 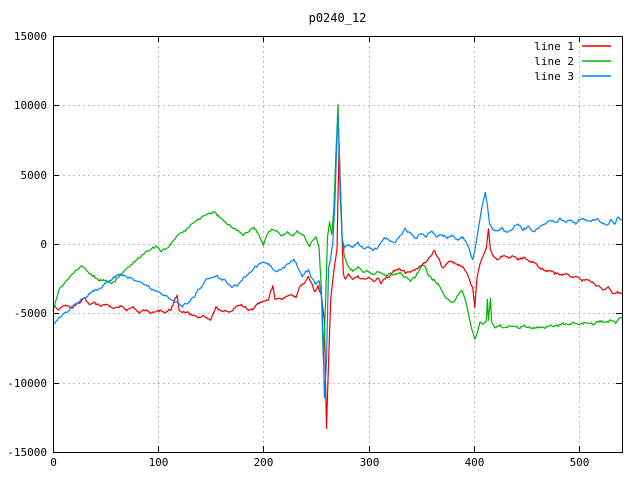 I want to click on y-tick-label: 0, so click(x=43, y=244).